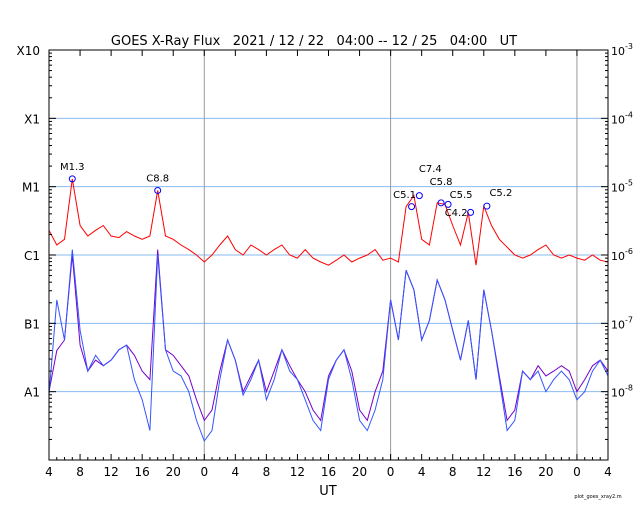  I want to click on flare-label: C8.8, so click(157, 178).